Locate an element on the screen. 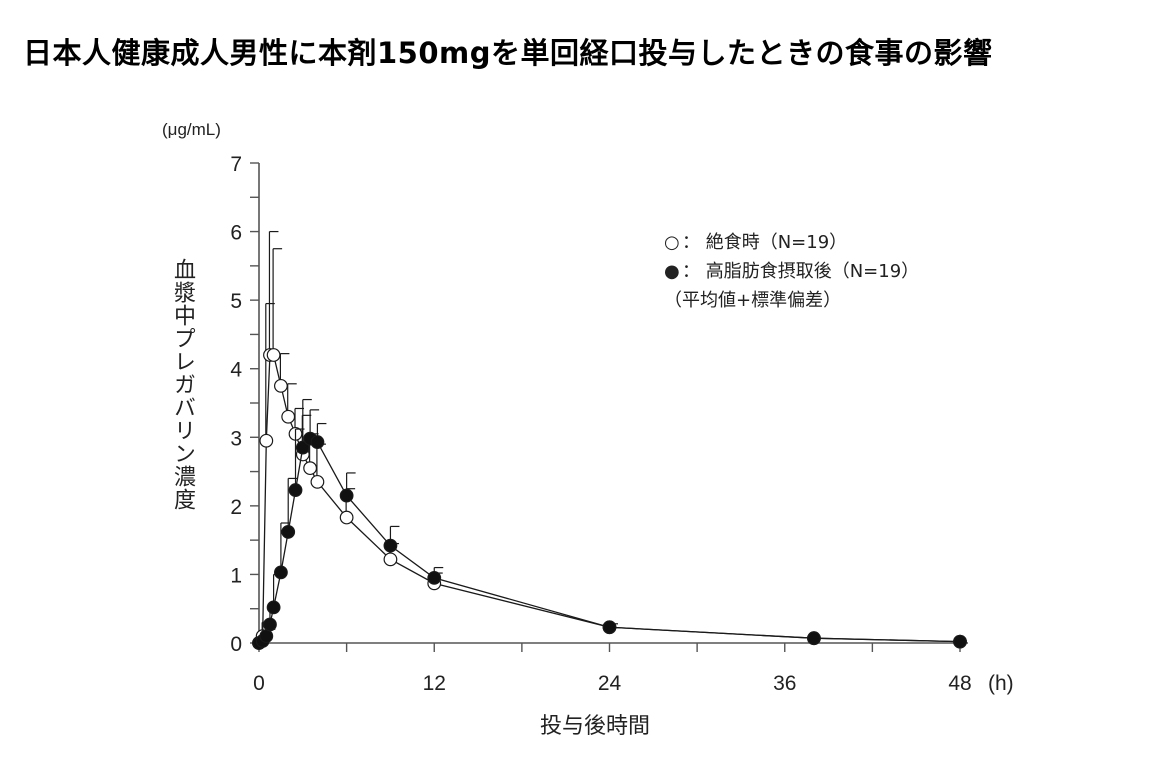 The width and height of the screenshot is (1176, 780). y-tick-label: 6 is located at coordinates (236, 233).